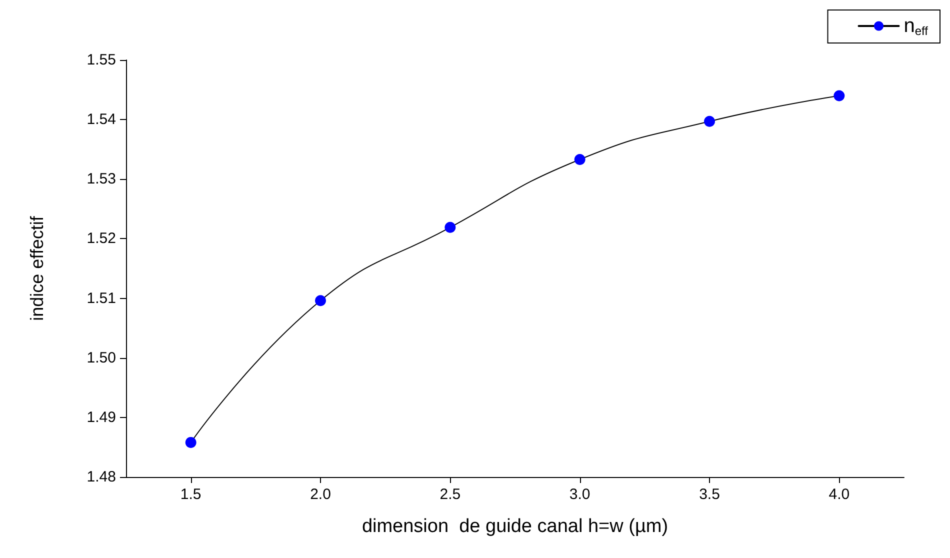  Describe the element at coordinates (709, 494) in the screenshot. I see `x-tick-label: 3.5` at that location.